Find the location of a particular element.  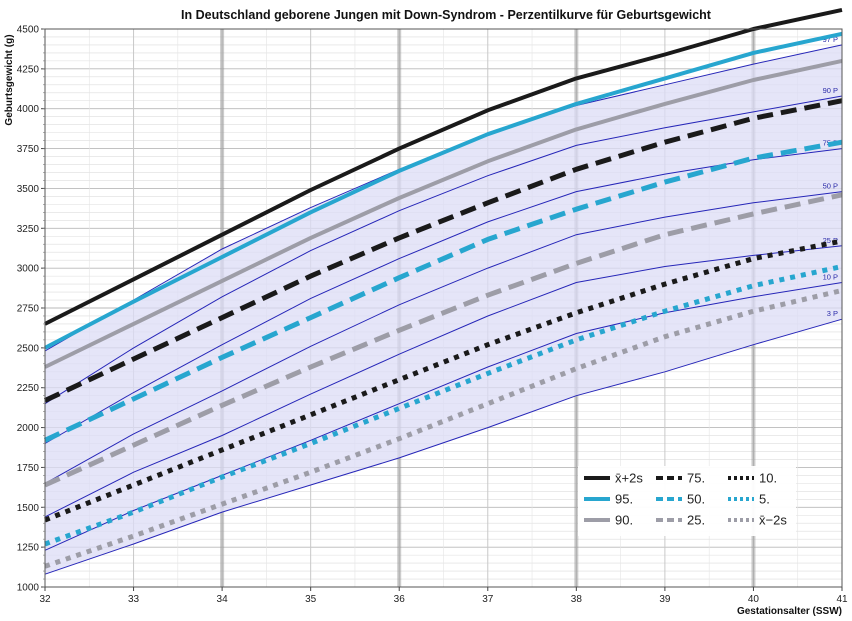

x-tick-label: 40 is located at coordinates (754, 599).